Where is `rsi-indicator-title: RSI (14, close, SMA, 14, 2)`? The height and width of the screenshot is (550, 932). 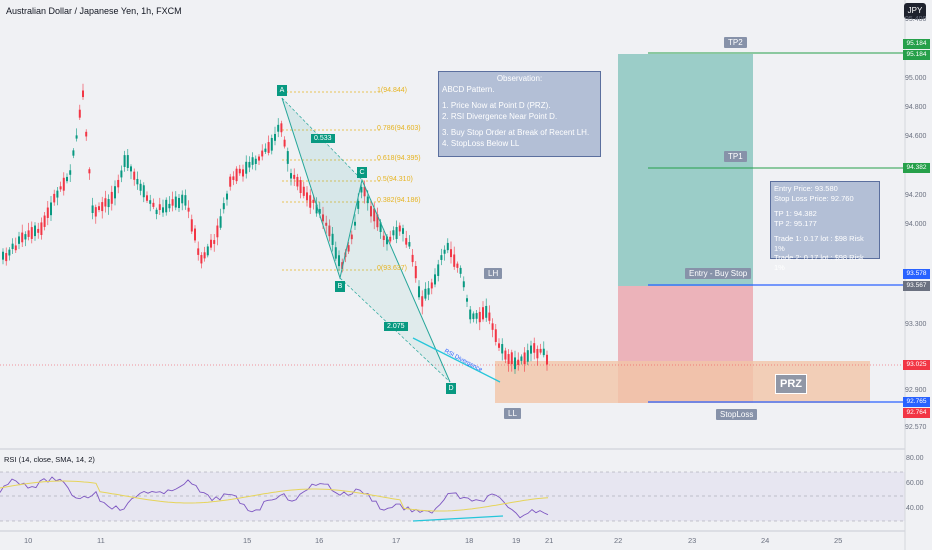
rsi-indicator-title: RSI (14, close, SMA, 14, 2) is located at coordinates (49, 459).